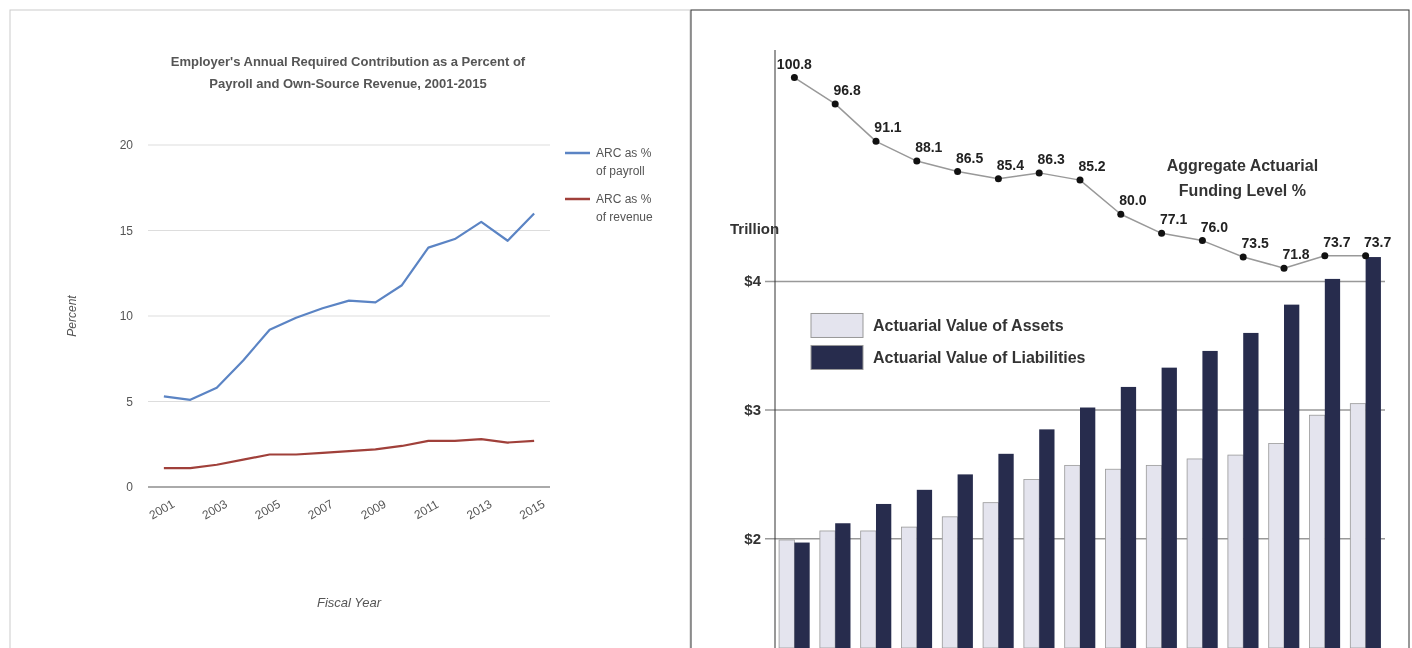 The height and width of the screenshot is (648, 1412). I want to click on x-tick-label: 2009, so click(373, 509).